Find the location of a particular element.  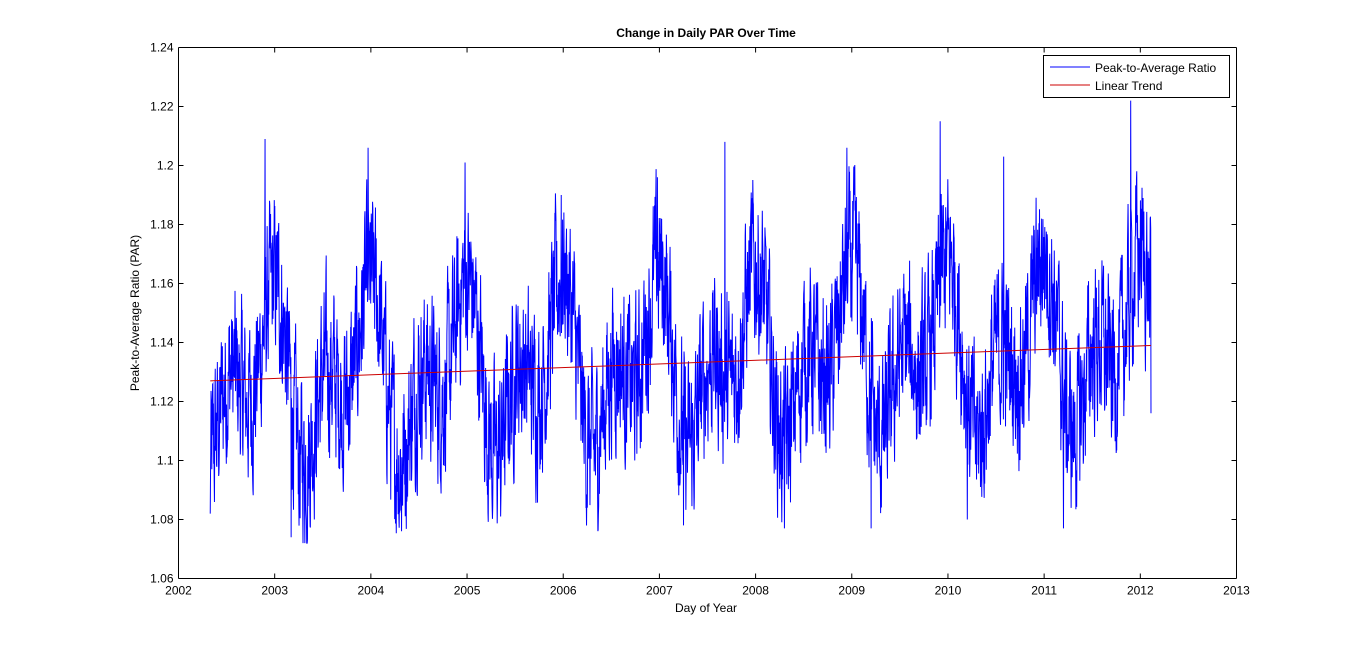

x-axis-label: Day of Year is located at coordinates (706, 608).